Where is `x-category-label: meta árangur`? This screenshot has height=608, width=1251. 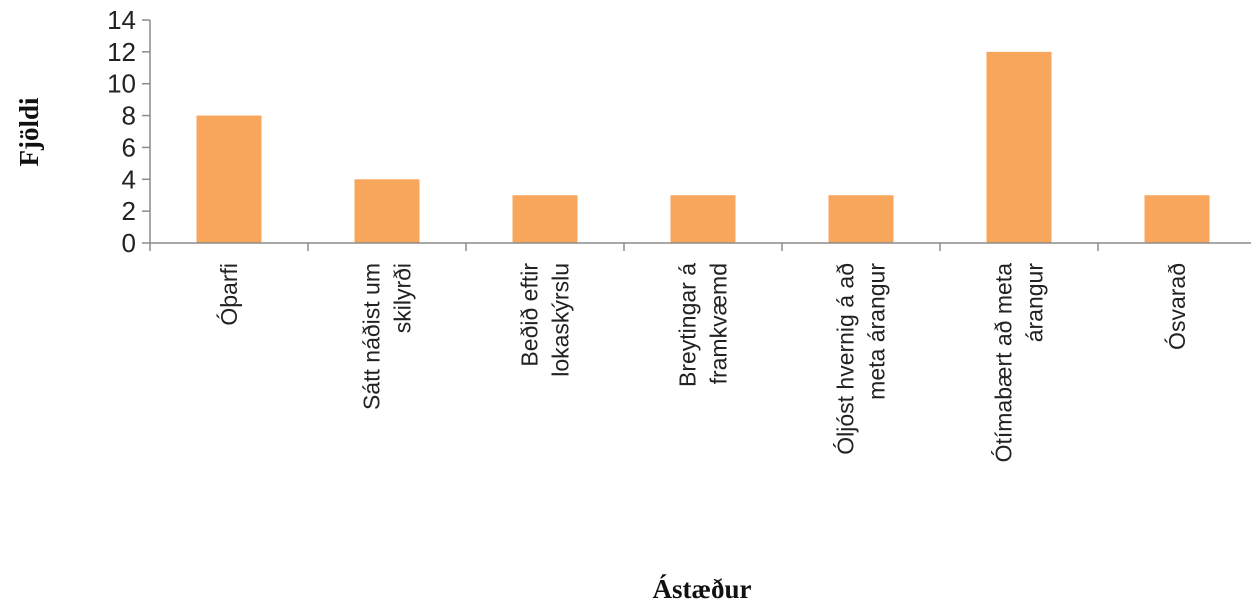
x-category-label: meta árangur is located at coordinates (877, 331).